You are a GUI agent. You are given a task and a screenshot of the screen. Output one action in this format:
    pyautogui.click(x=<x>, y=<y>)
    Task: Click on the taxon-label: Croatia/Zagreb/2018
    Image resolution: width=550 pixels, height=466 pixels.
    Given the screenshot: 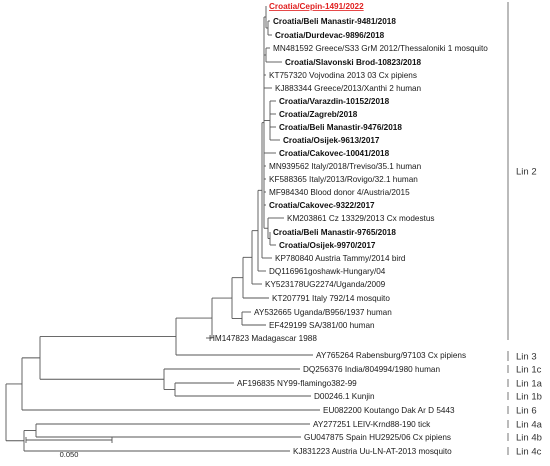 What is the action you would take?
    pyautogui.click(x=318, y=114)
    